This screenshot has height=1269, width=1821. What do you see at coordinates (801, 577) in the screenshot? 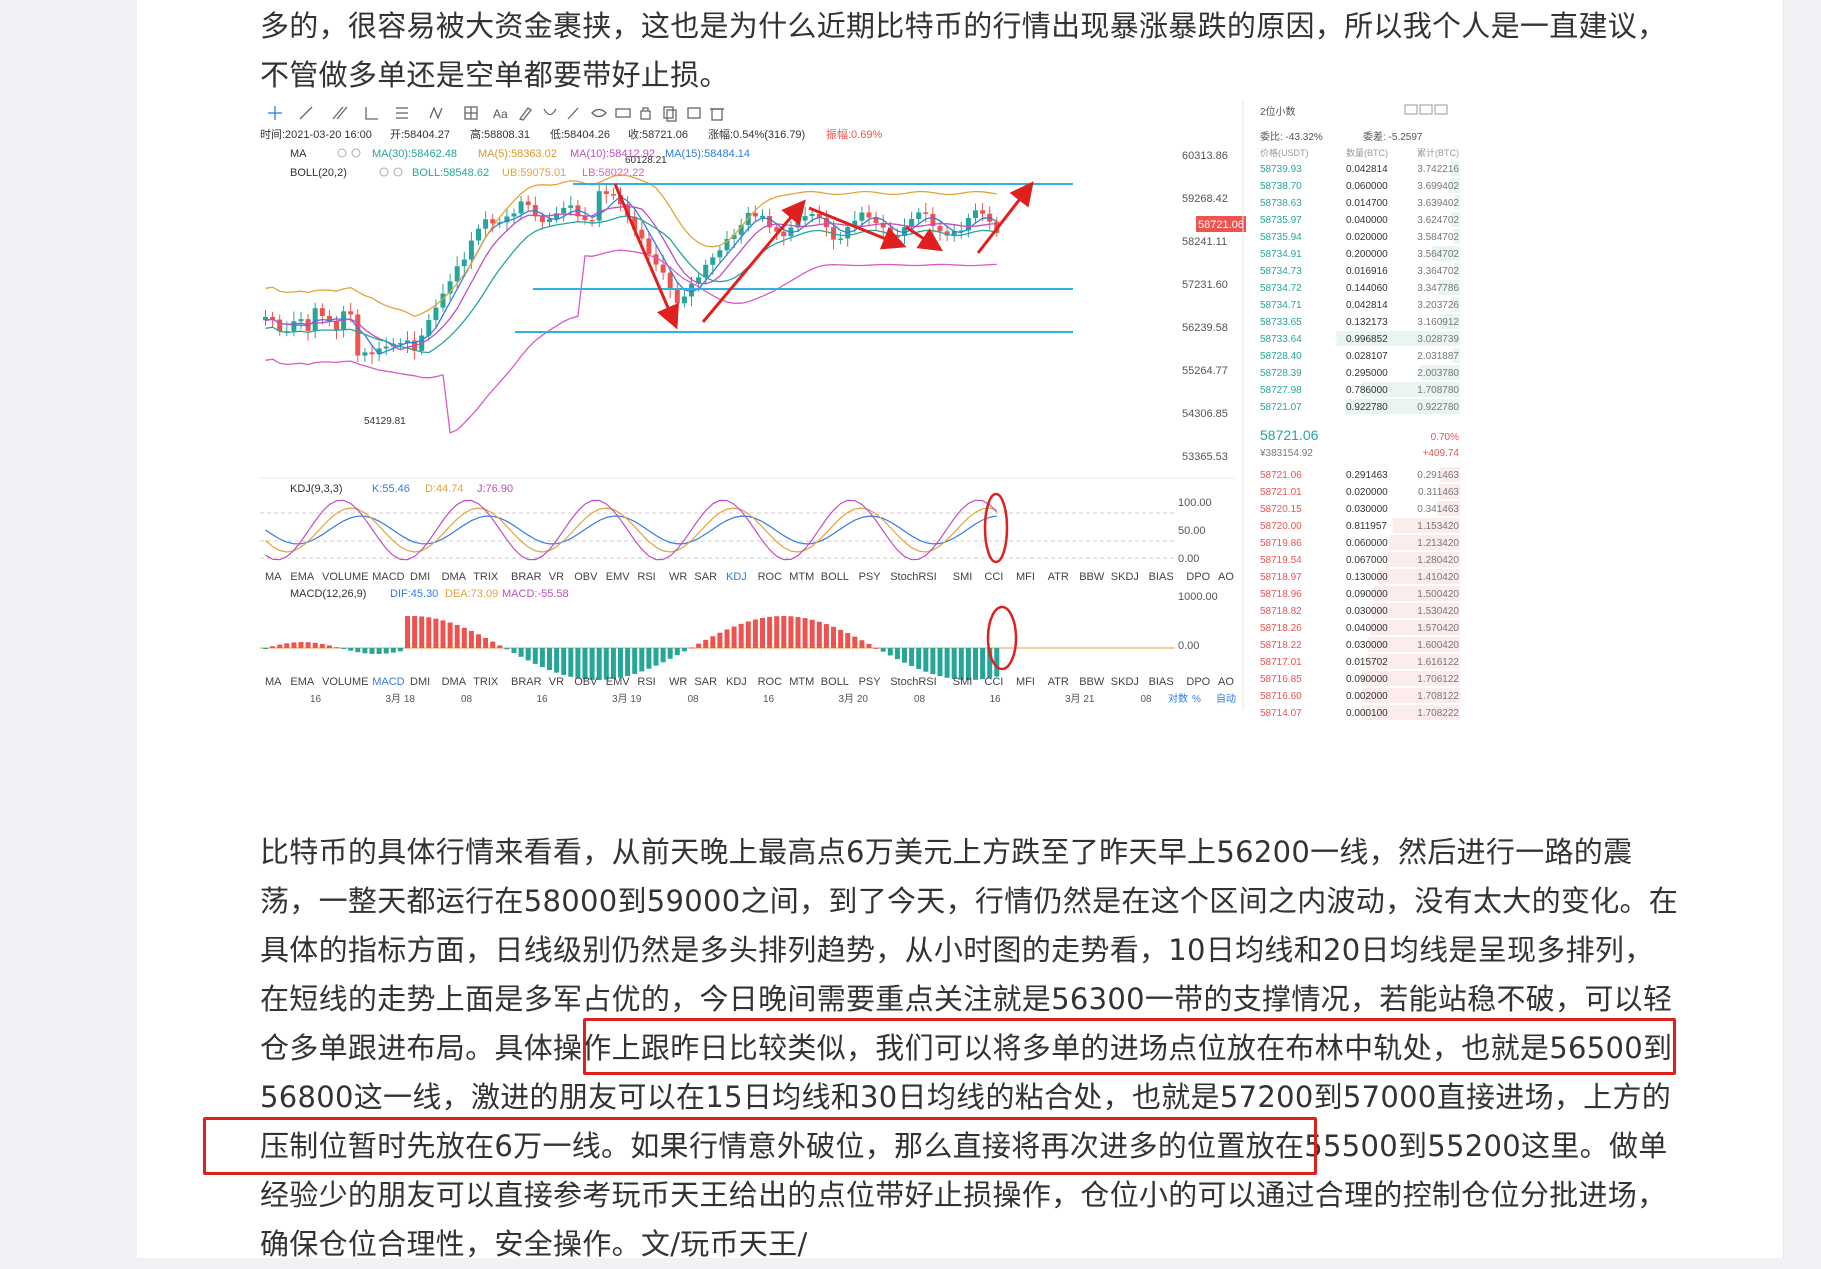
I see `indicator-tab-mtm: MTM` at bounding box center [801, 577].